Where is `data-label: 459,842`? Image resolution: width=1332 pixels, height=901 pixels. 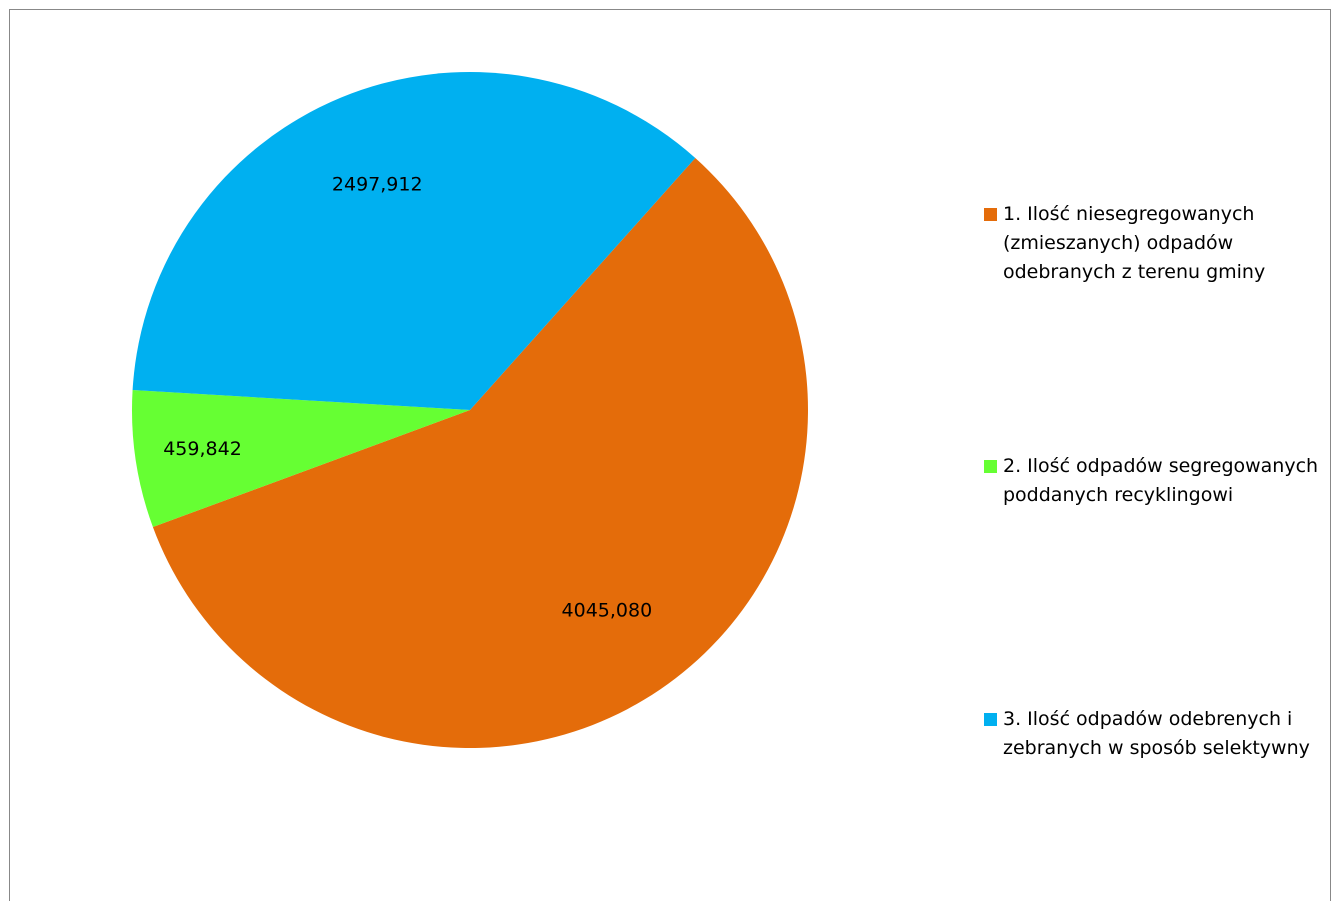 data-label: 459,842 is located at coordinates (202, 449).